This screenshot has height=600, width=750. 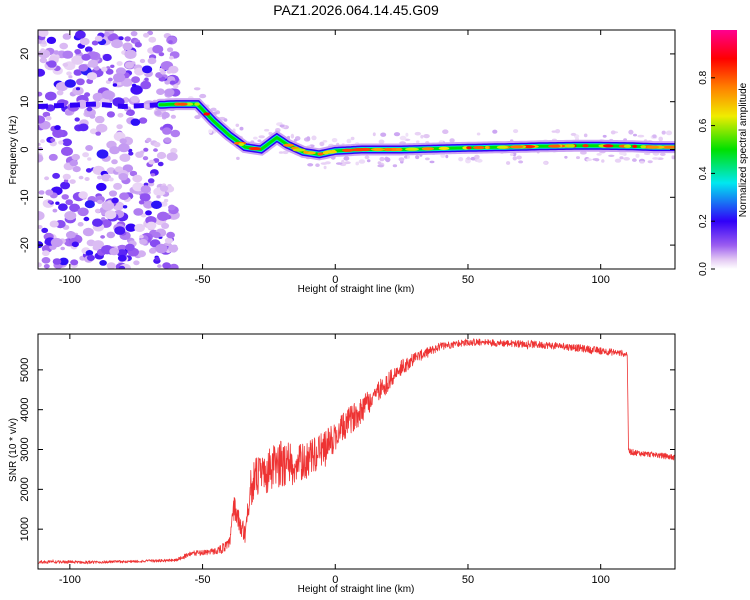 I want to click on snr-x-label: Height of straight line (km), so click(x=356, y=589).